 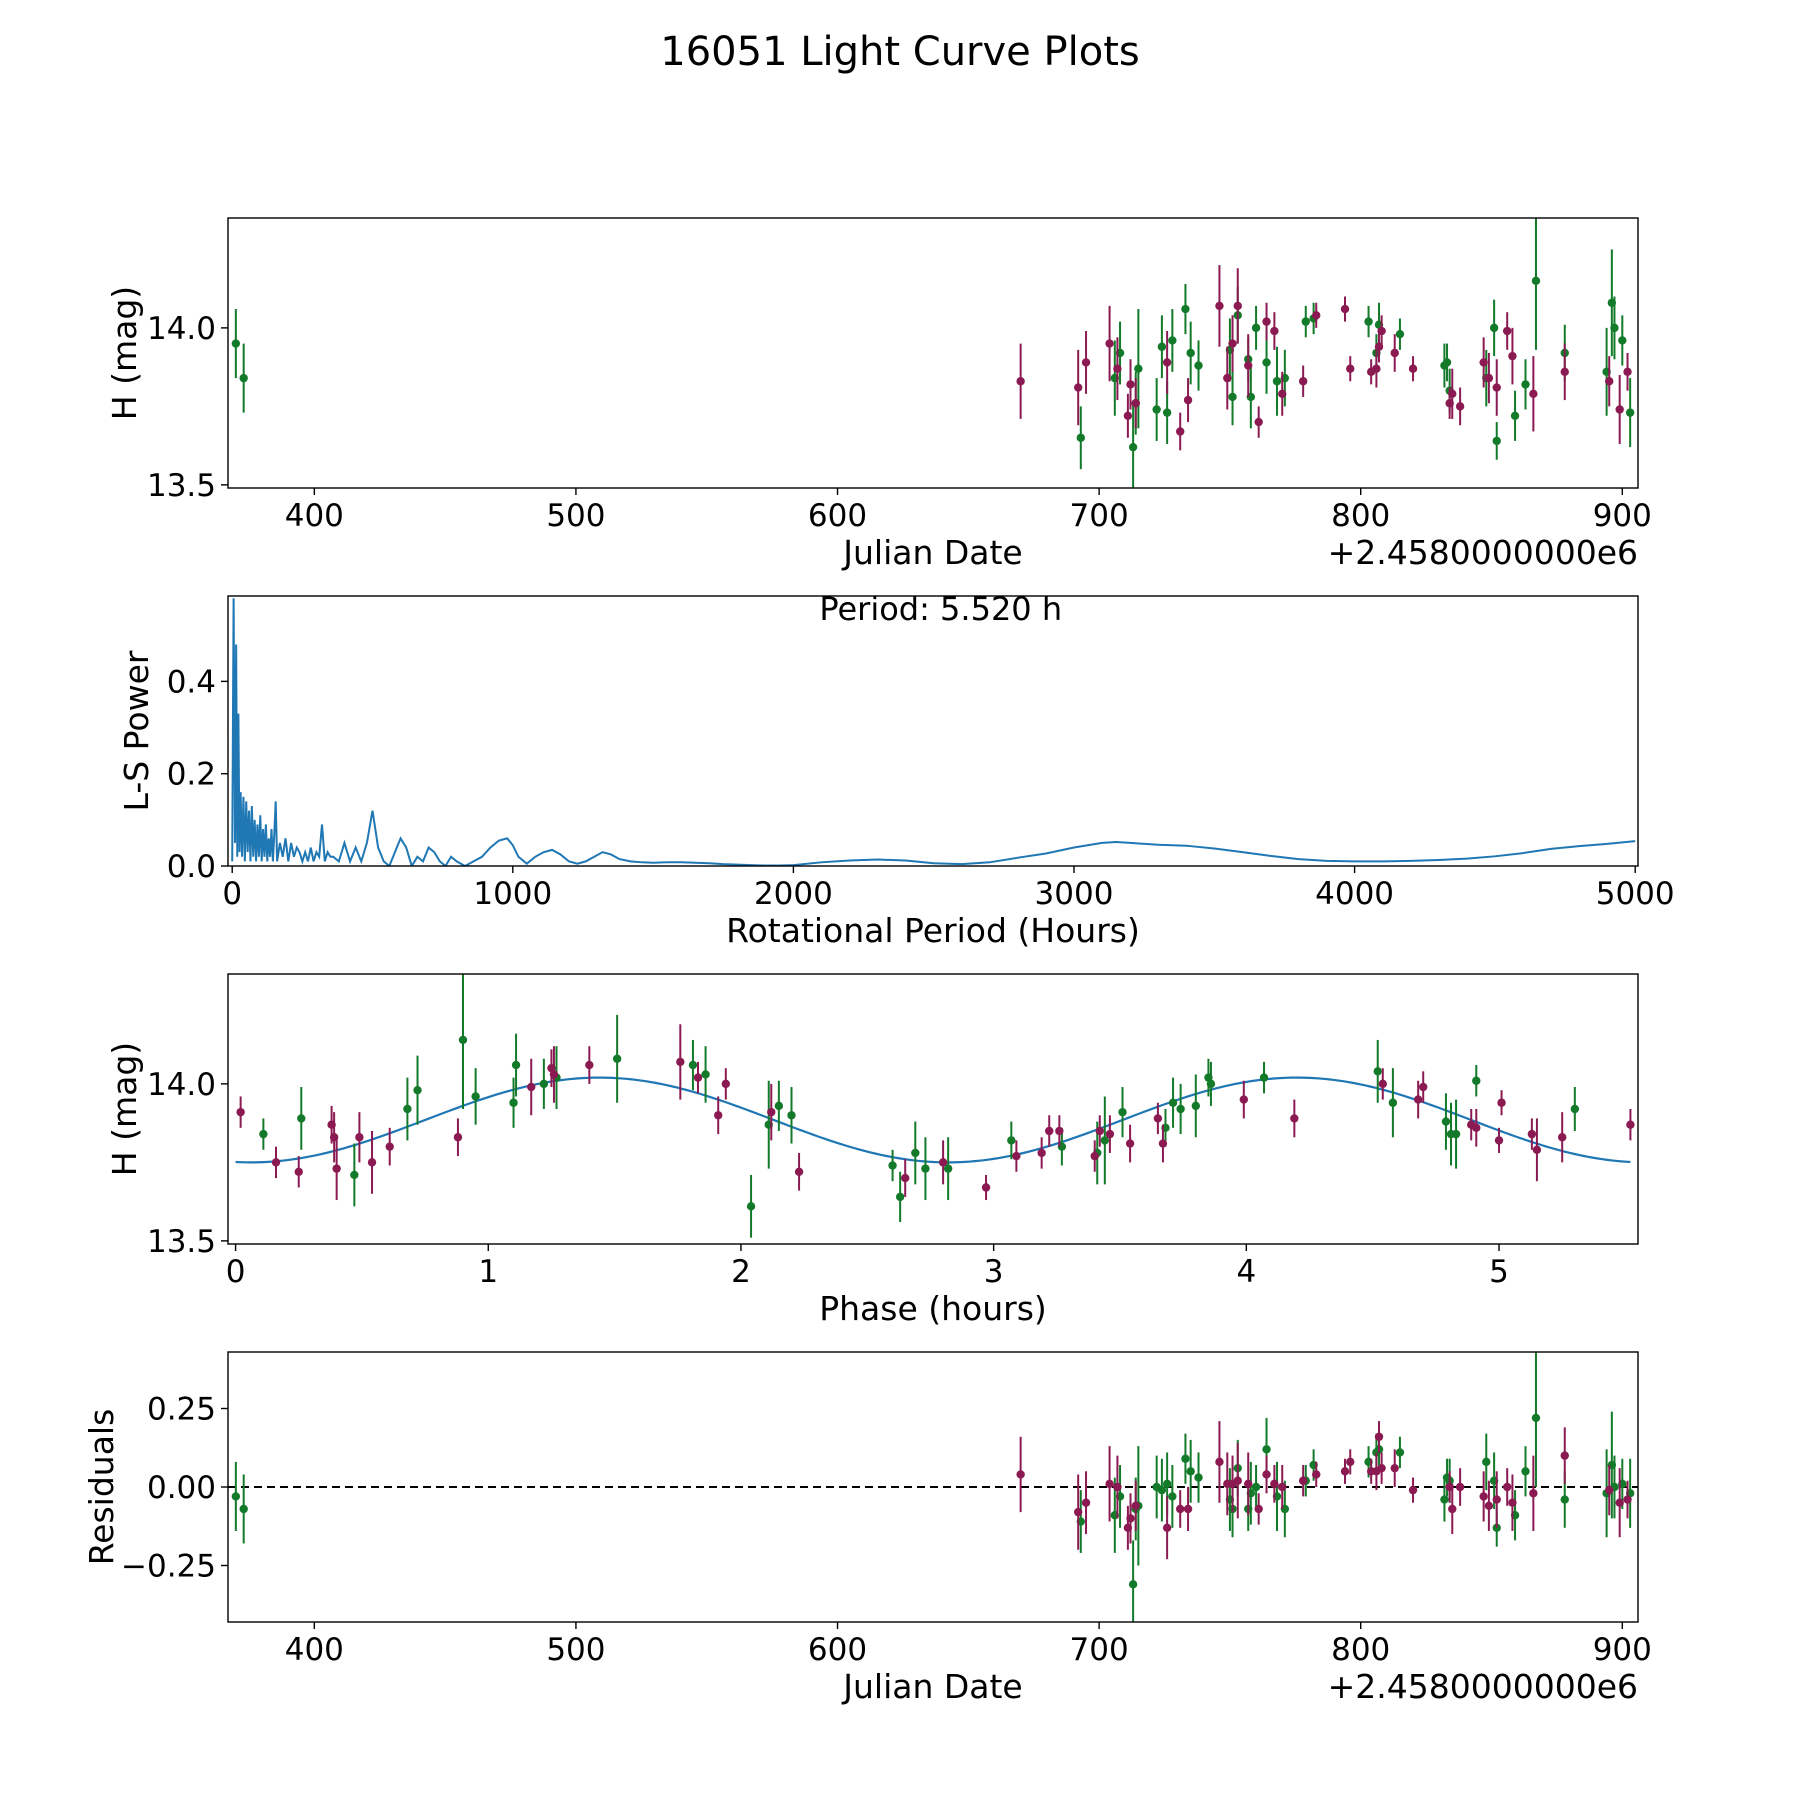 What do you see at coordinates (232, 894) in the screenshot?
I see `x-tick-label: 0` at bounding box center [232, 894].